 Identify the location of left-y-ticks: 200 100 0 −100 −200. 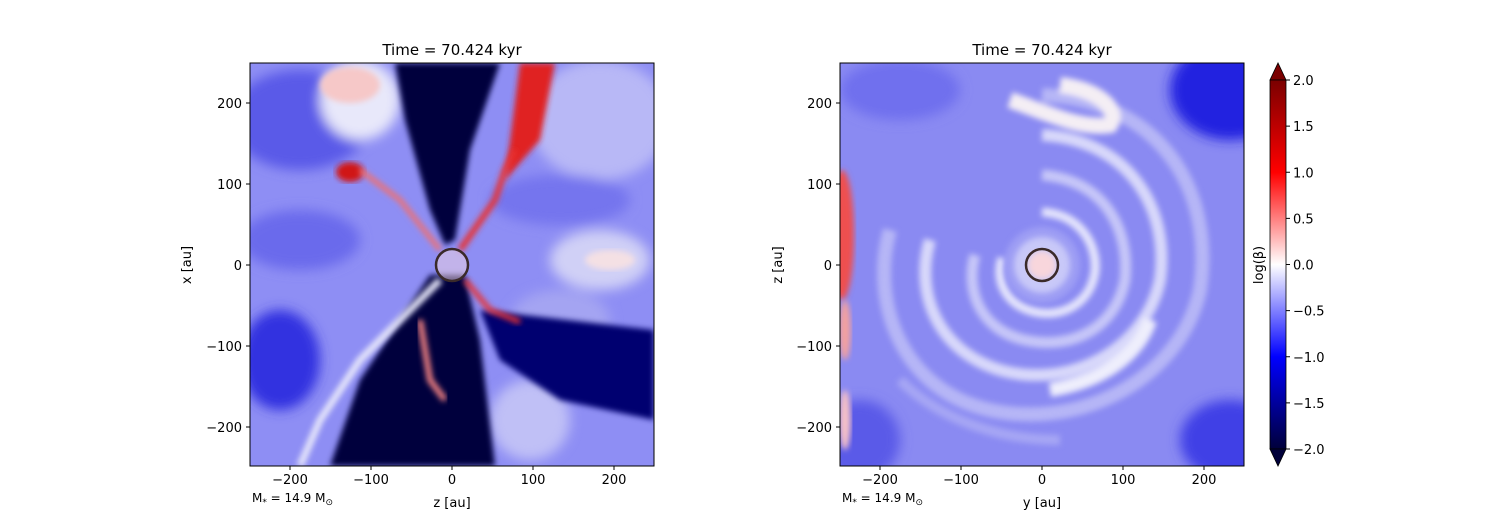
(228, 266).